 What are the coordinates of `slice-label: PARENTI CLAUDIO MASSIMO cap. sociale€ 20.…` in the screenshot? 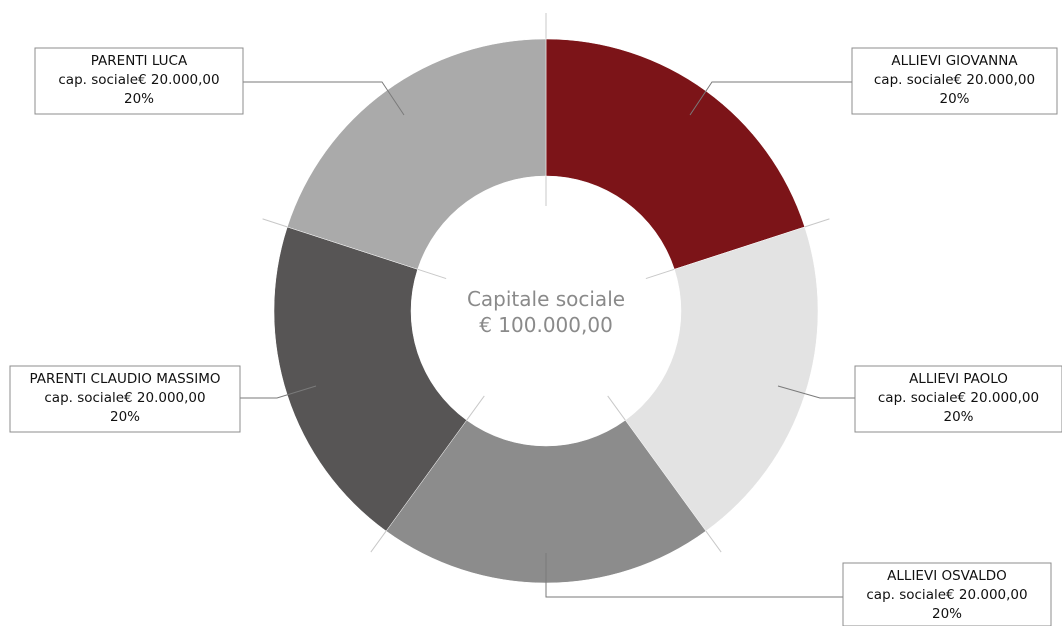 It's located at (125, 399).